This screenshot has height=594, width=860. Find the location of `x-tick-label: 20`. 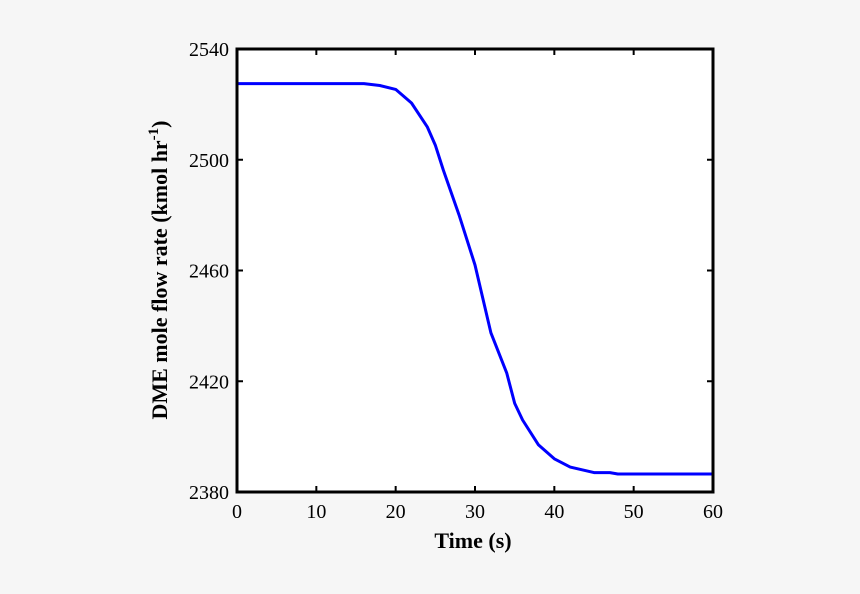

x-tick-label: 20 is located at coordinates (396, 512).